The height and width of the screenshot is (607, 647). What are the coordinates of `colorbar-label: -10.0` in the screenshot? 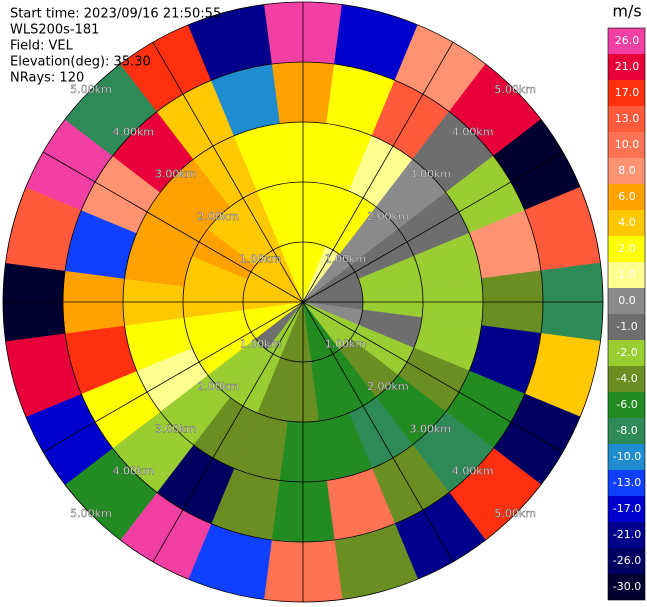 It's located at (627, 456).